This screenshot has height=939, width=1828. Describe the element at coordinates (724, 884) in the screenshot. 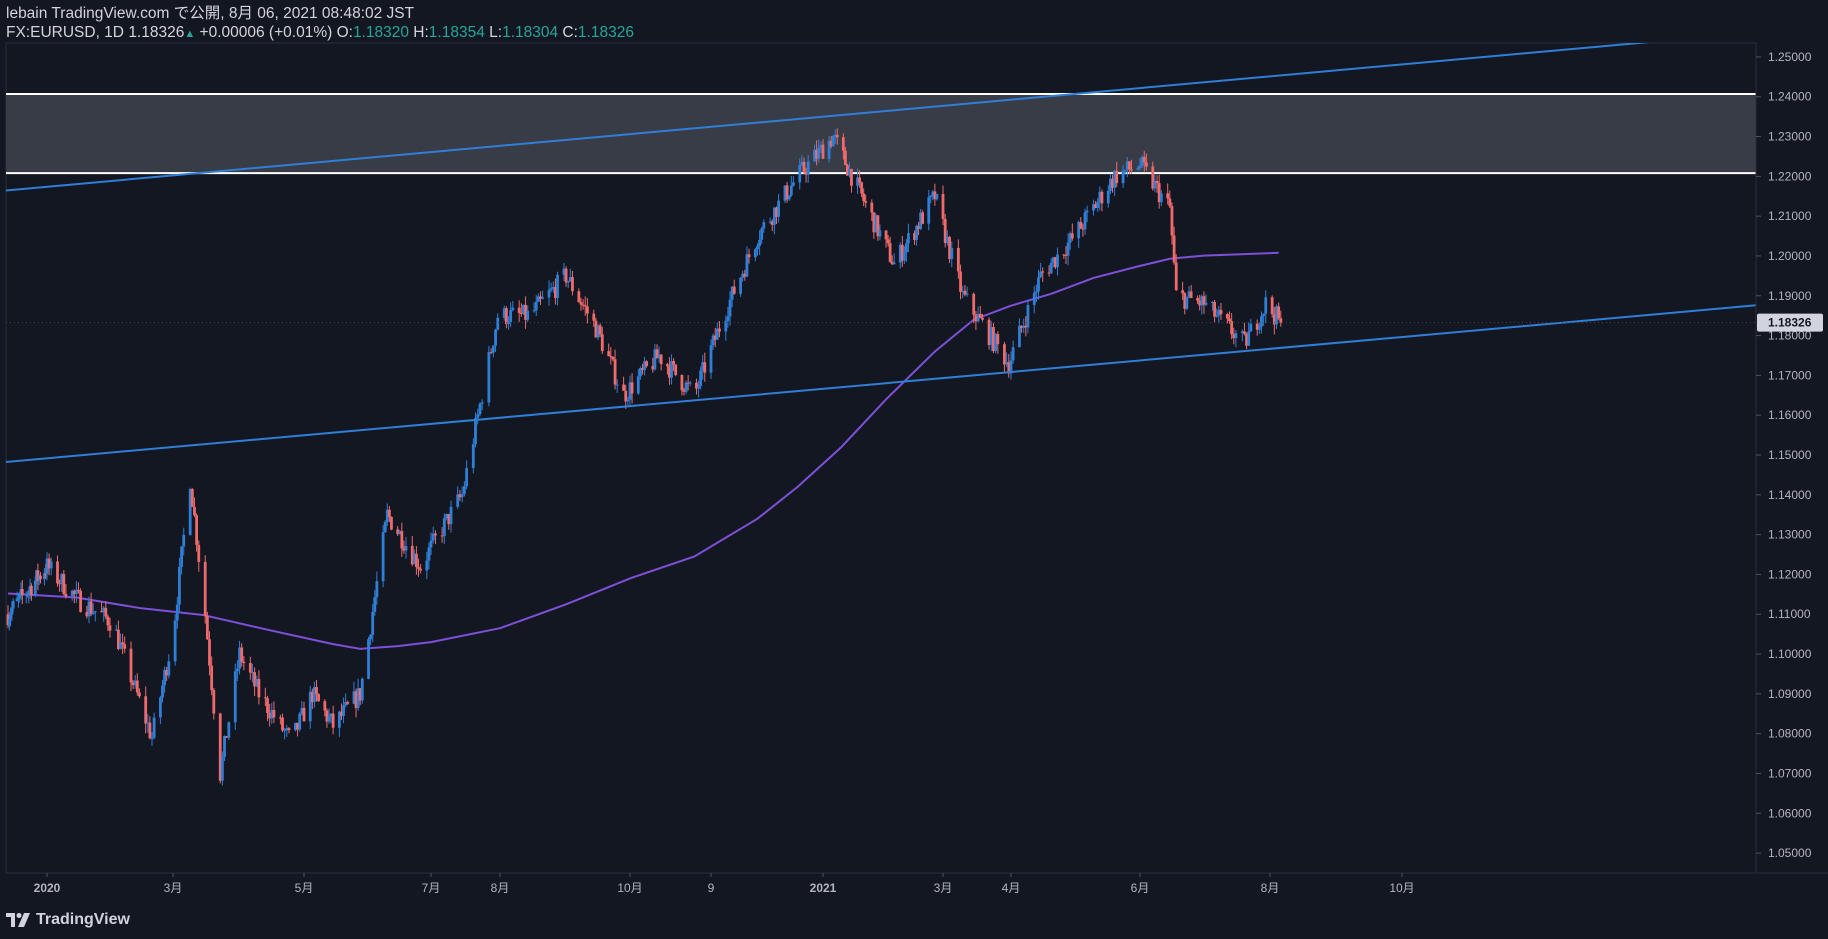

I see `time-scale: 2020 3月 5月 7月 8月 10月 9 2021 3月 4月 6月 8月 10月` at that location.